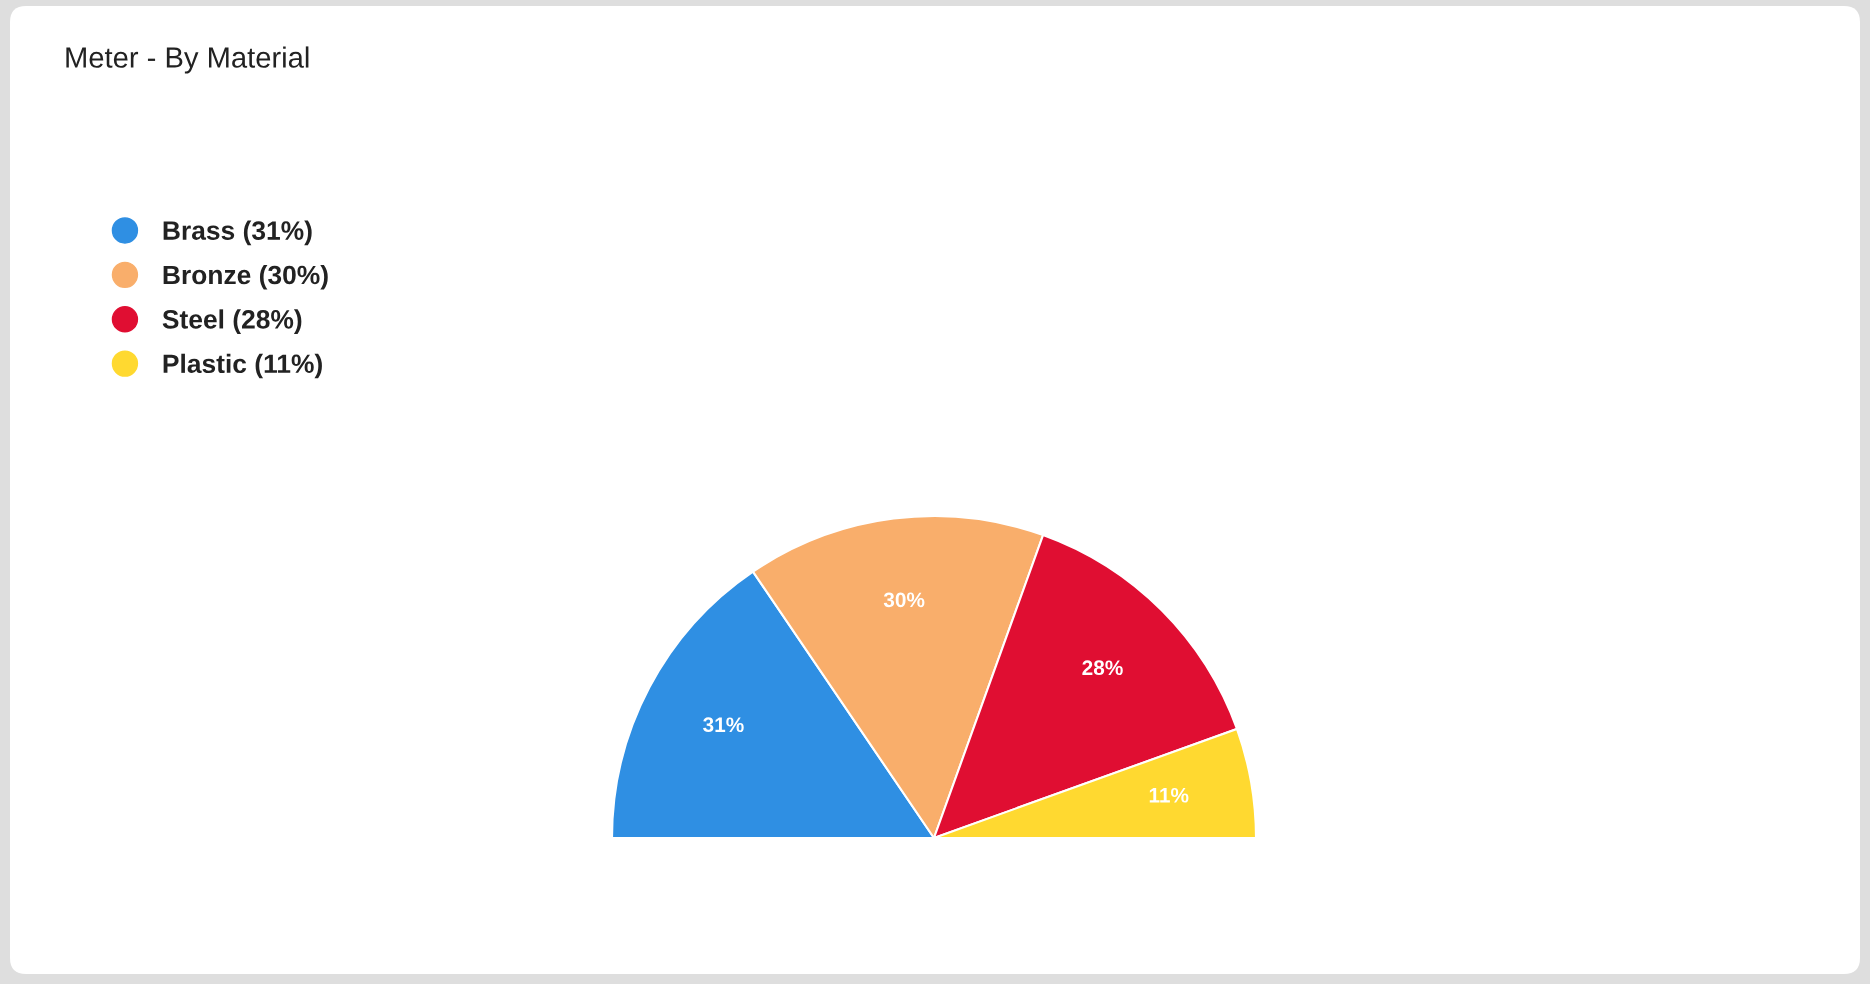 The image size is (1870, 984). Describe the element at coordinates (242, 366) in the screenshot. I see `legend-label: Plastic (11%)` at that location.